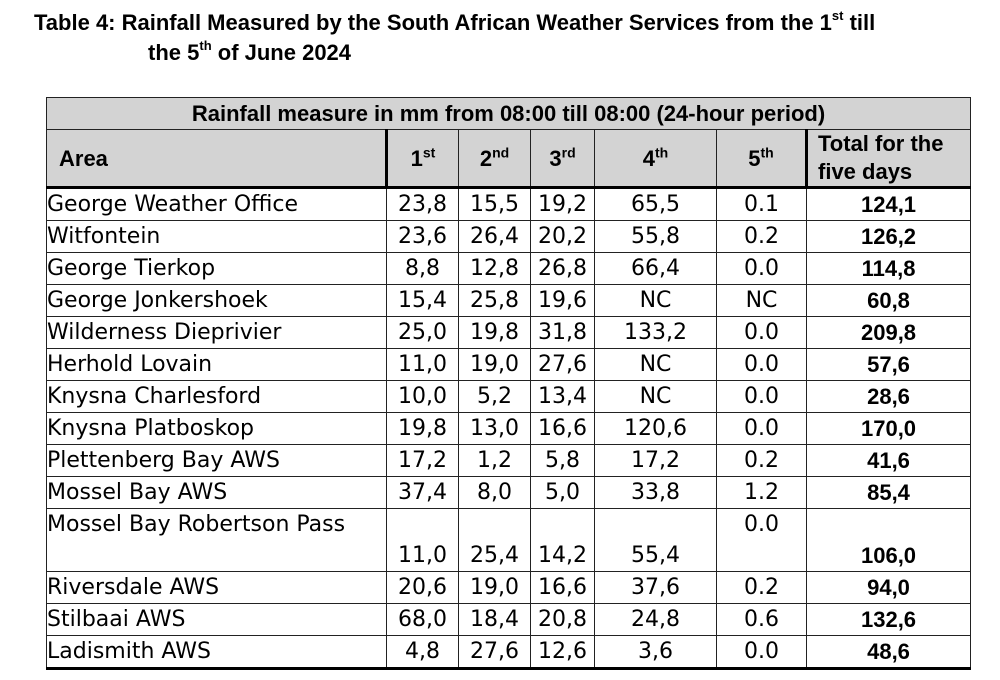  I want to click on cell-day-1: 20,6, so click(422, 587).